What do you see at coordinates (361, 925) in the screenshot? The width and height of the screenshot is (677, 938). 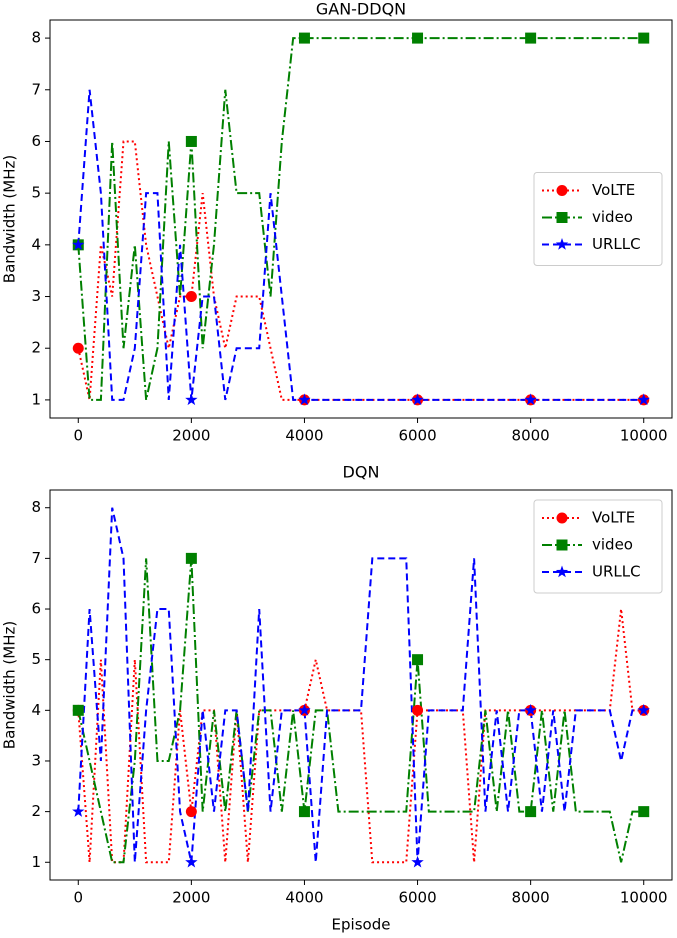 I see `x-axis-label: Episode` at bounding box center [361, 925].